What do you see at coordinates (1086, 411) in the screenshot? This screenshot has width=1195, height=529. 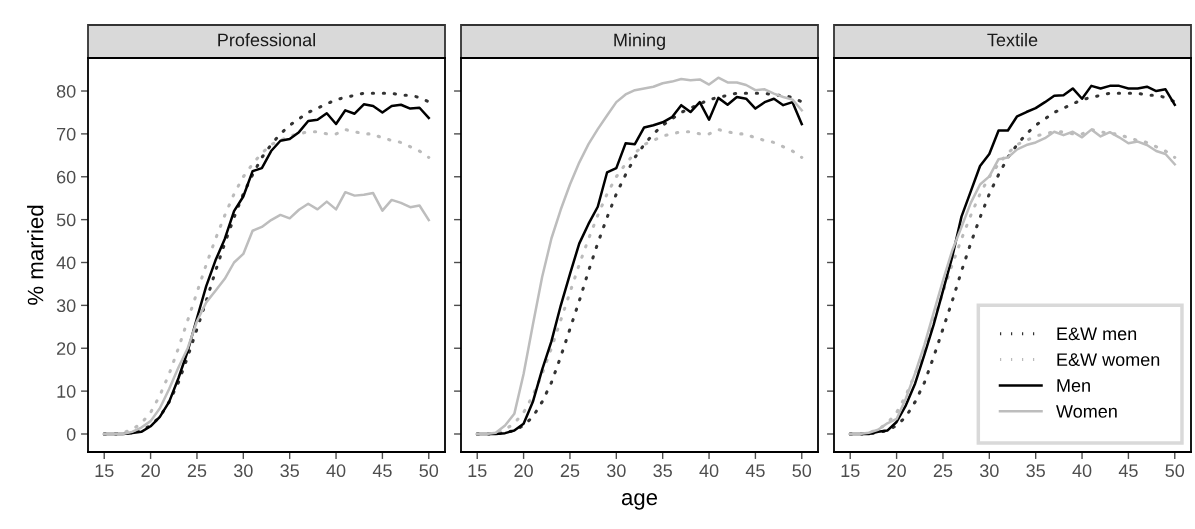 I see `legend-label: Women` at bounding box center [1086, 411].